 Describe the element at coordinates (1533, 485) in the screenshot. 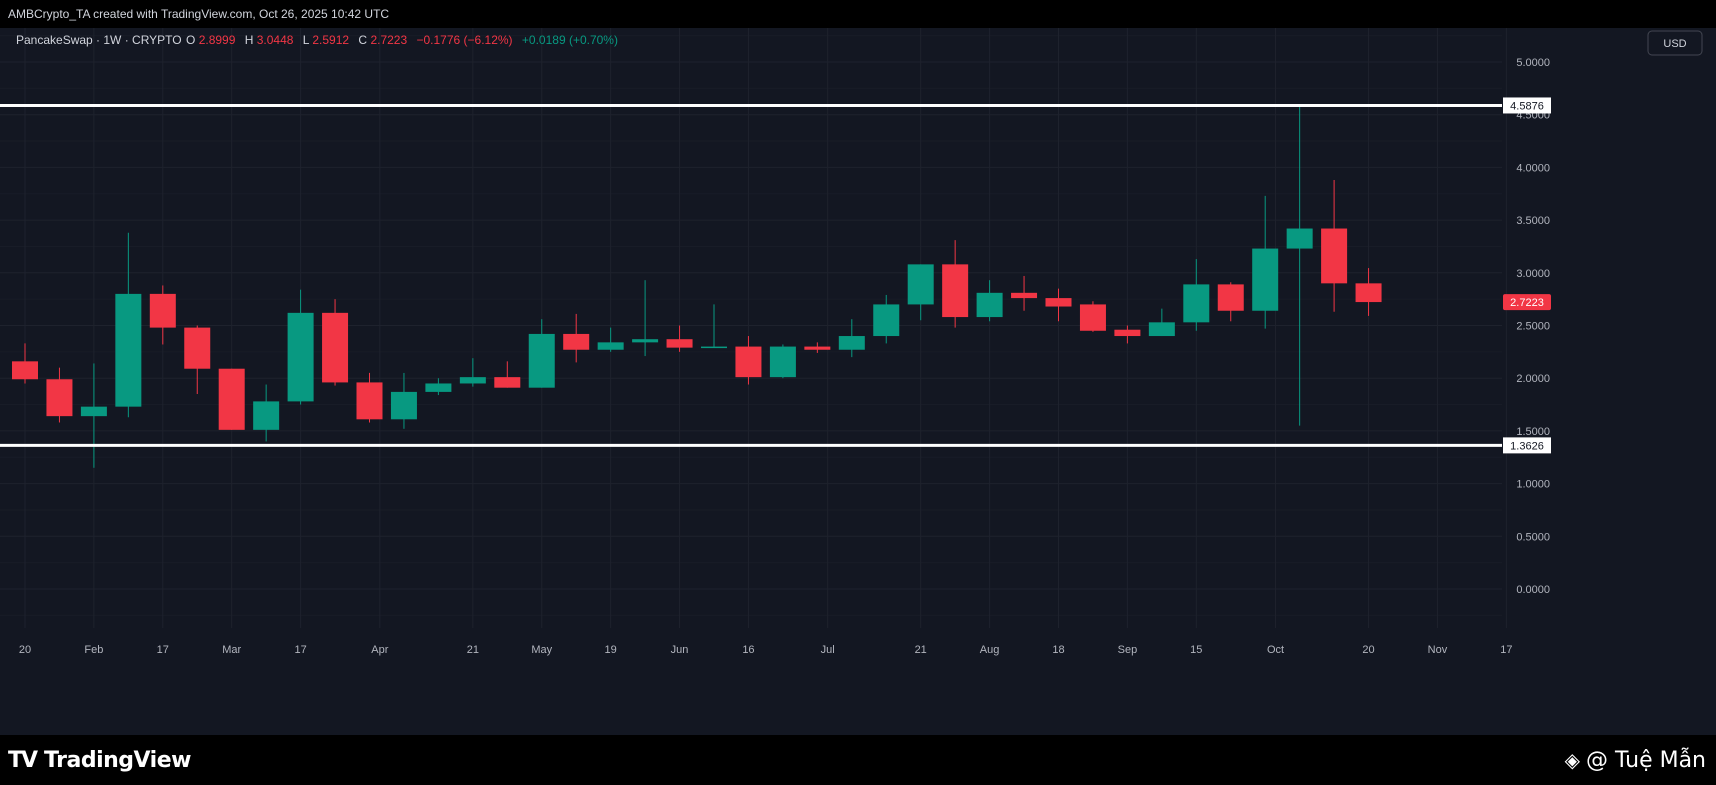

I see `y-tick-label: 1.0000` at that location.